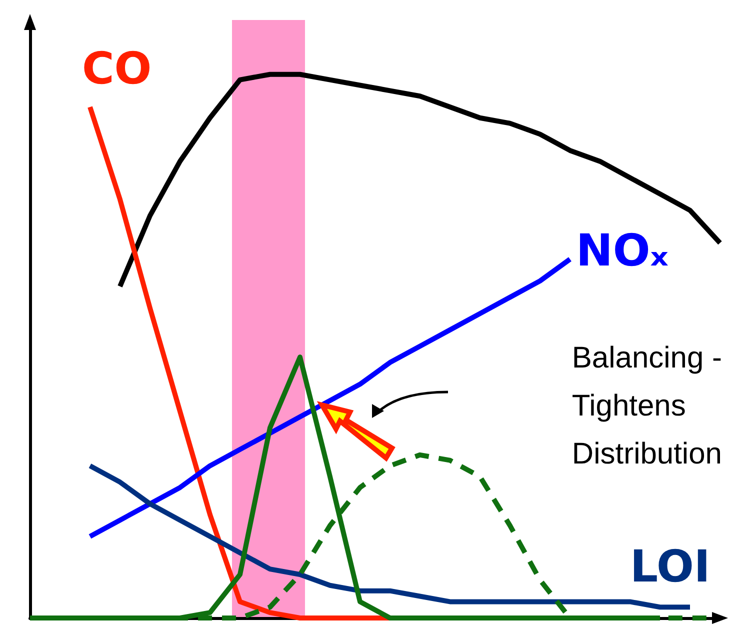  I want to click on series-label: CO, so click(117, 68).